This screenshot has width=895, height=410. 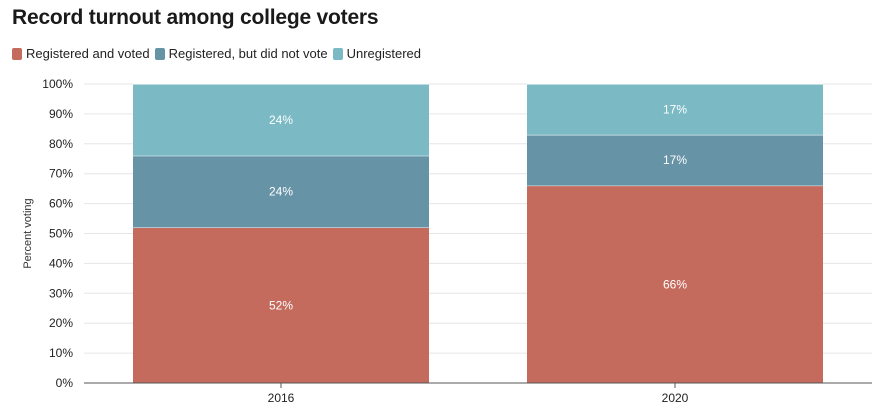 What do you see at coordinates (28, 233) in the screenshot?
I see `y-axis-label: Percent voting` at bounding box center [28, 233].